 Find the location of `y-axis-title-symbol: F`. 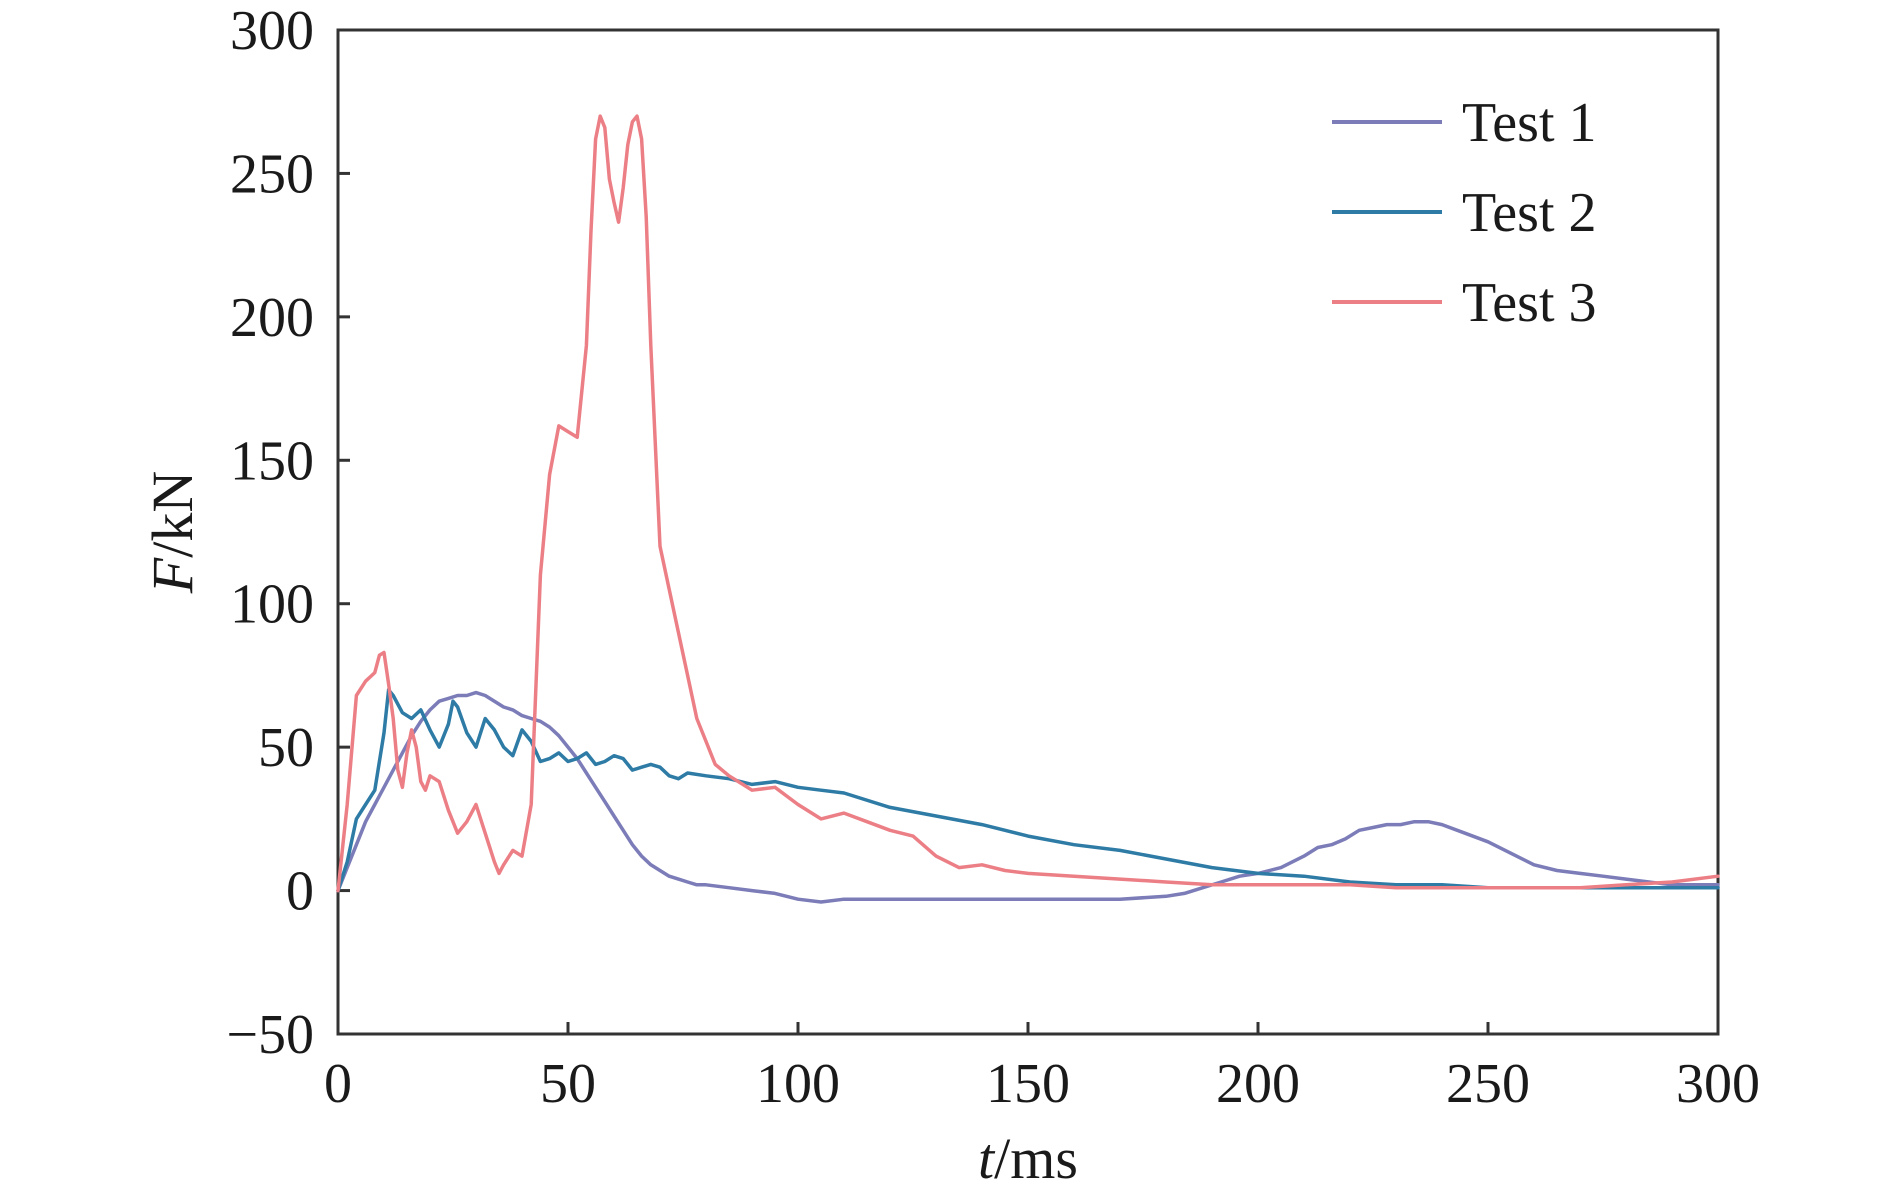

y-axis-title-symbol: F is located at coordinates (172, 575).